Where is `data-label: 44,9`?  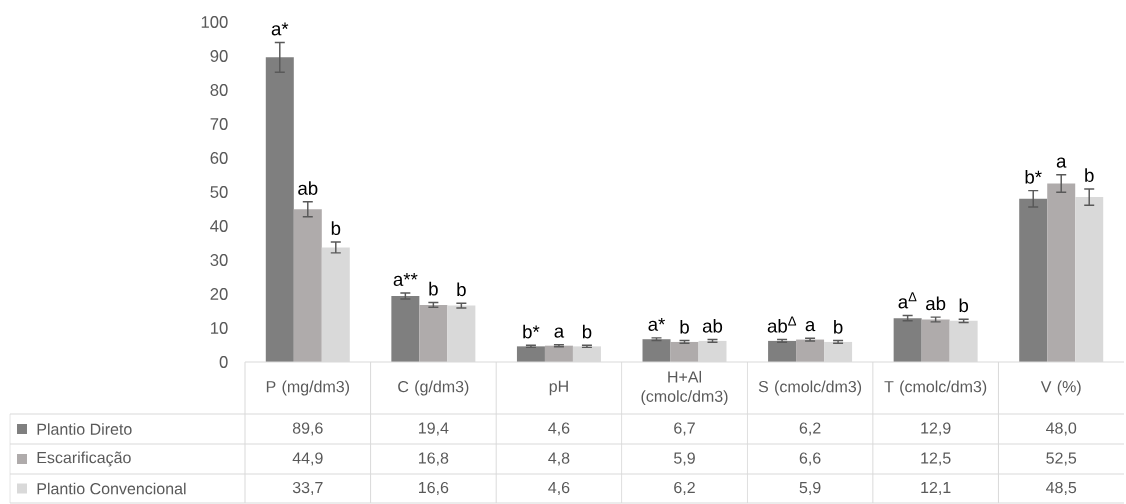
data-label: 44,9 is located at coordinates (307, 459).